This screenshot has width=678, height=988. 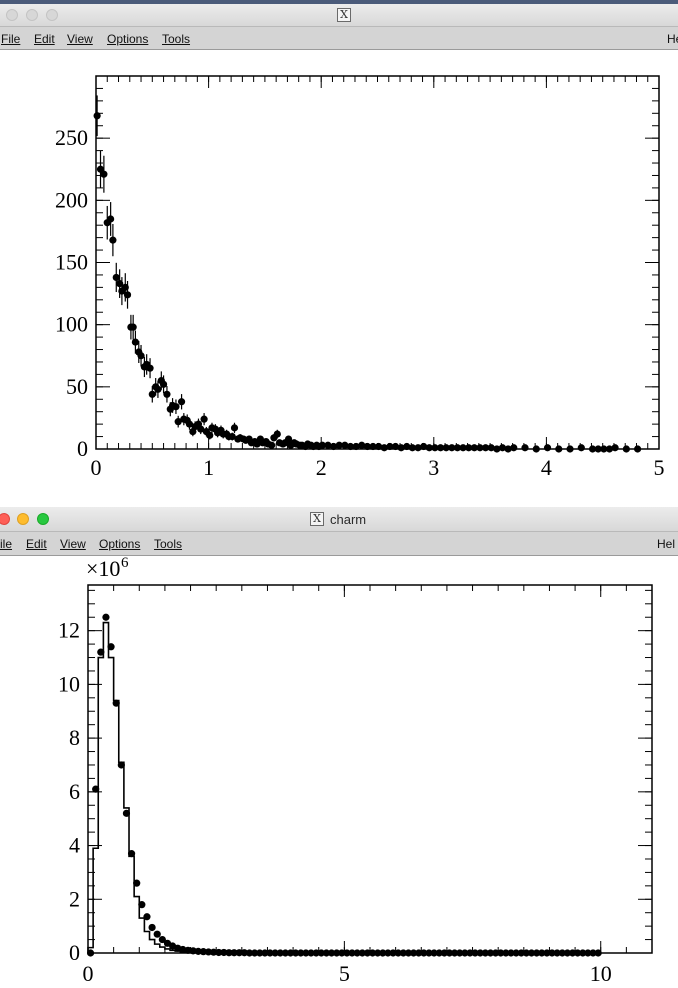 I want to click on y-axis-multiplier: ×10, so click(x=103, y=568).